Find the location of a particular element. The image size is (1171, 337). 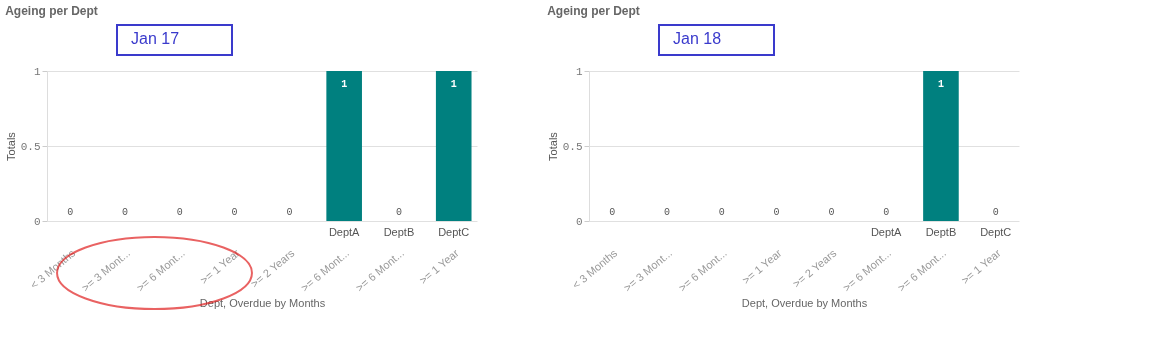

text: Jan 18 is located at coordinates (697, 38).